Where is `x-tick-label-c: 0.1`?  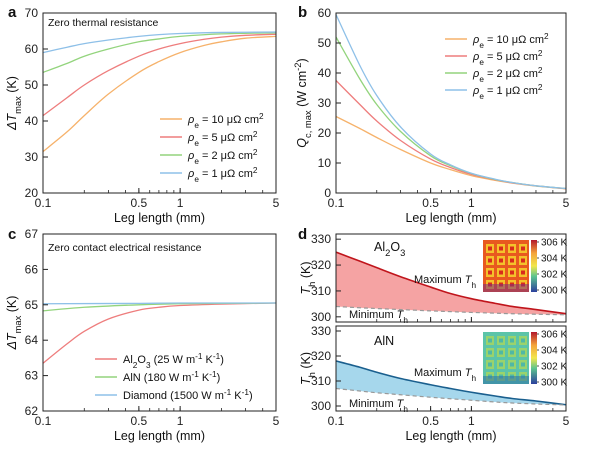
x-tick-label-c: 0.1 is located at coordinates (43, 421).